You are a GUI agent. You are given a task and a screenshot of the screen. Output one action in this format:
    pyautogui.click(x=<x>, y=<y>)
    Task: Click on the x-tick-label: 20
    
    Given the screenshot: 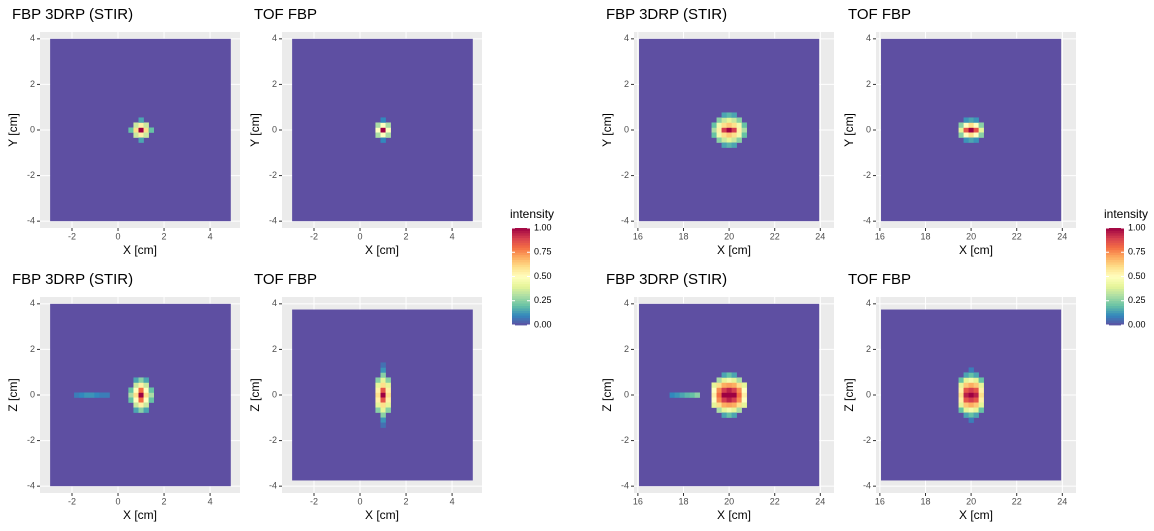 What is the action you would take?
    pyautogui.click(x=971, y=236)
    